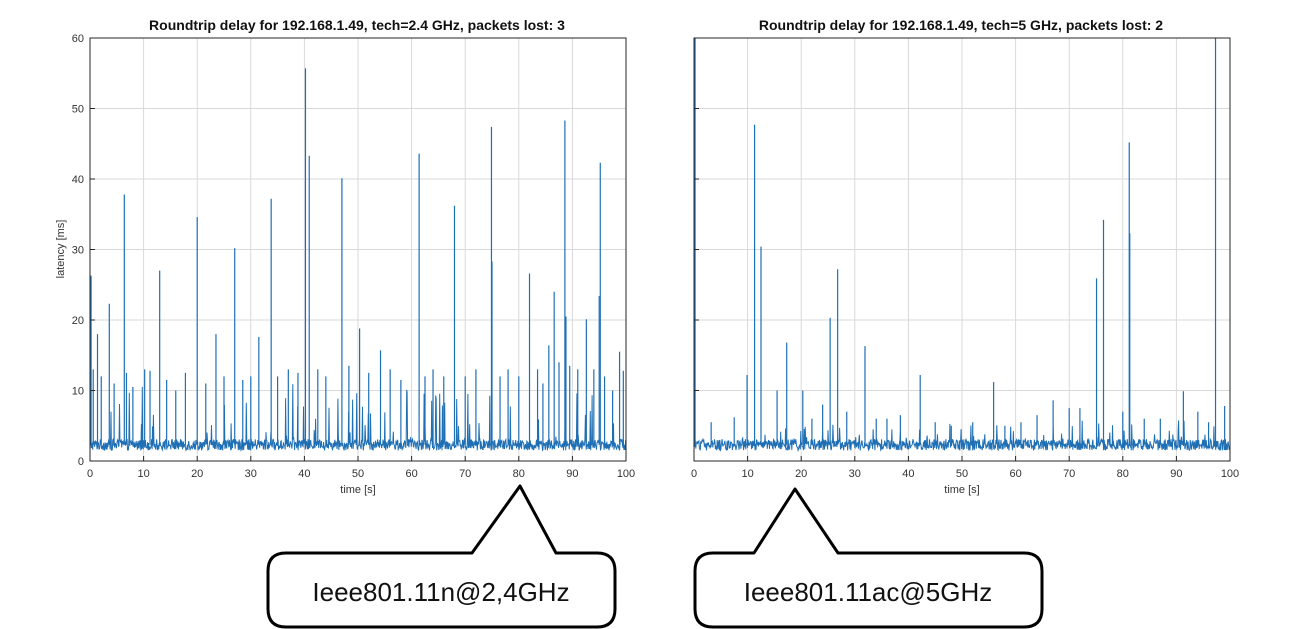 The image size is (1295, 629). Describe the element at coordinates (78, 39) in the screenshot. I see `y-tick-label: 60` at that location.